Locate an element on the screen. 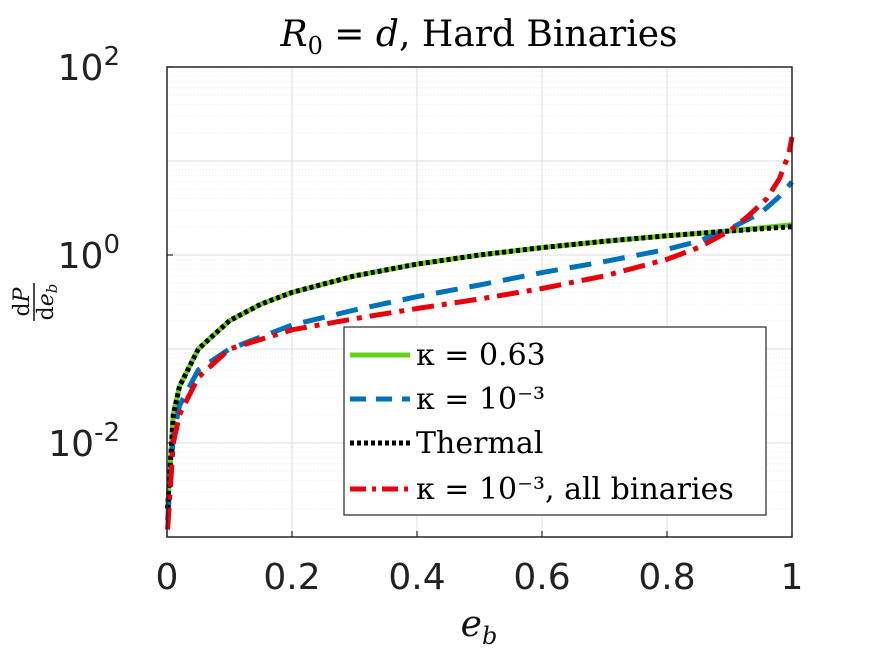 The image size is (875, 656). x-tick-label: 0 is located at coordinates (167, 577).